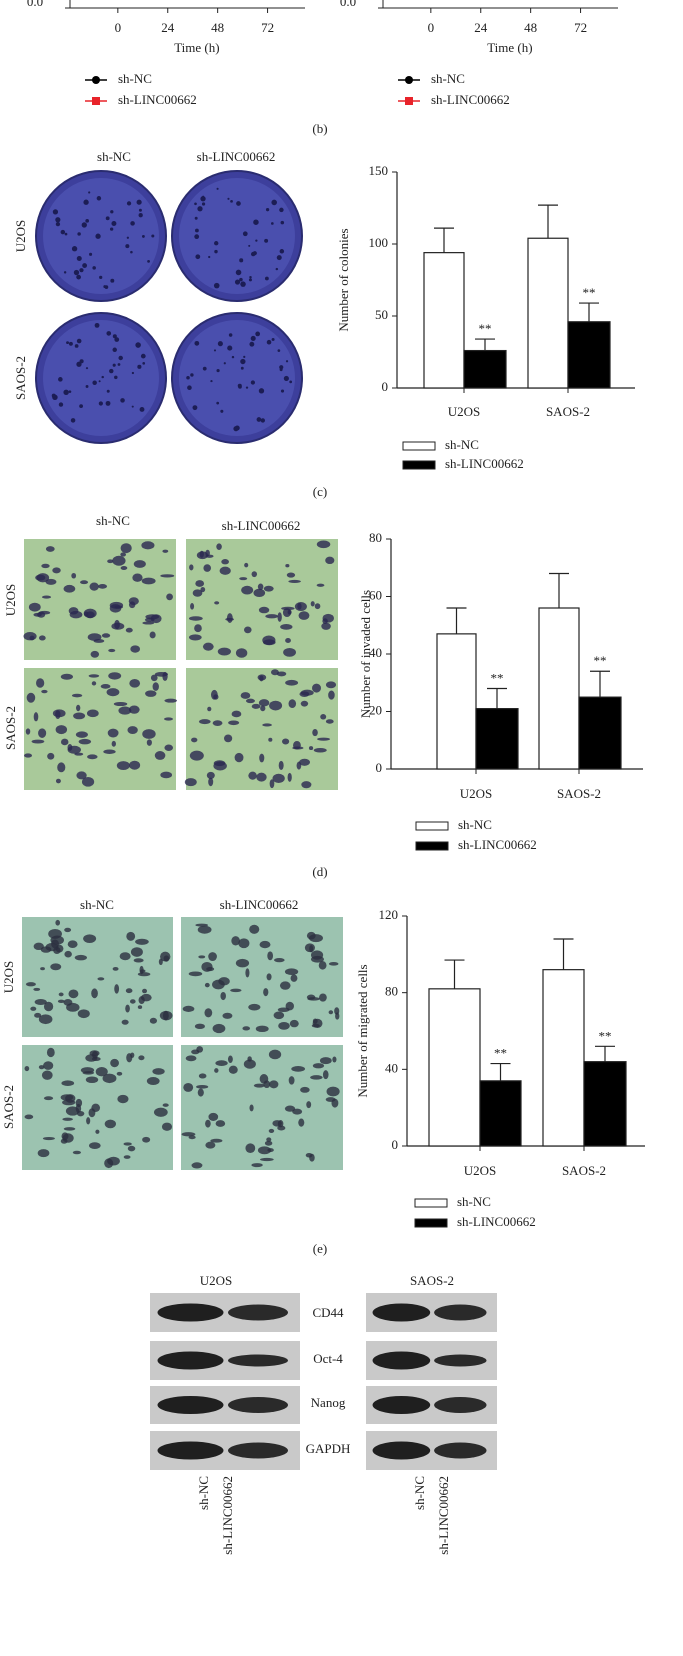 The image size is (683, 1656). Describe the element at coordinates (216, 1280) in the screenshot. I see `cell-line-label: U2OS` at that location.